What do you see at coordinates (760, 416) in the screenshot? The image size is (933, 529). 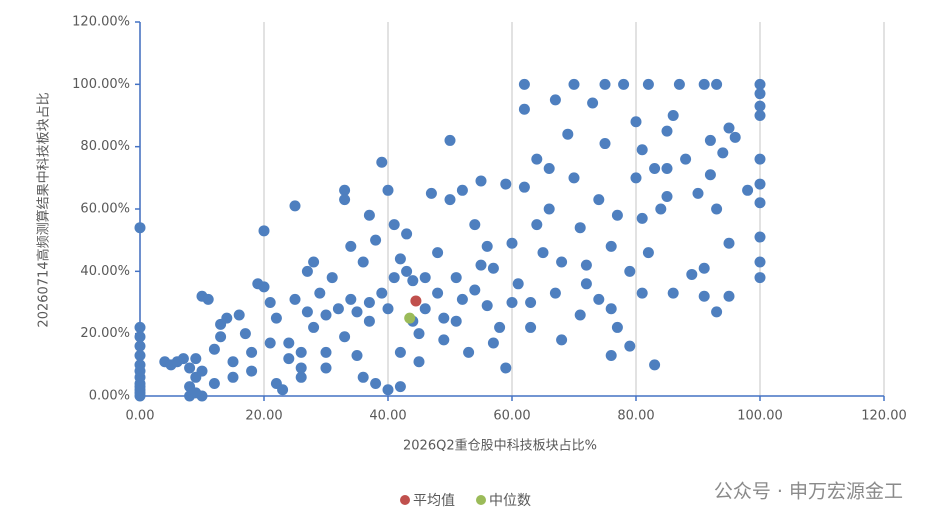 I see `x-tick-label: 100.00` at bounding box center [760, 416].